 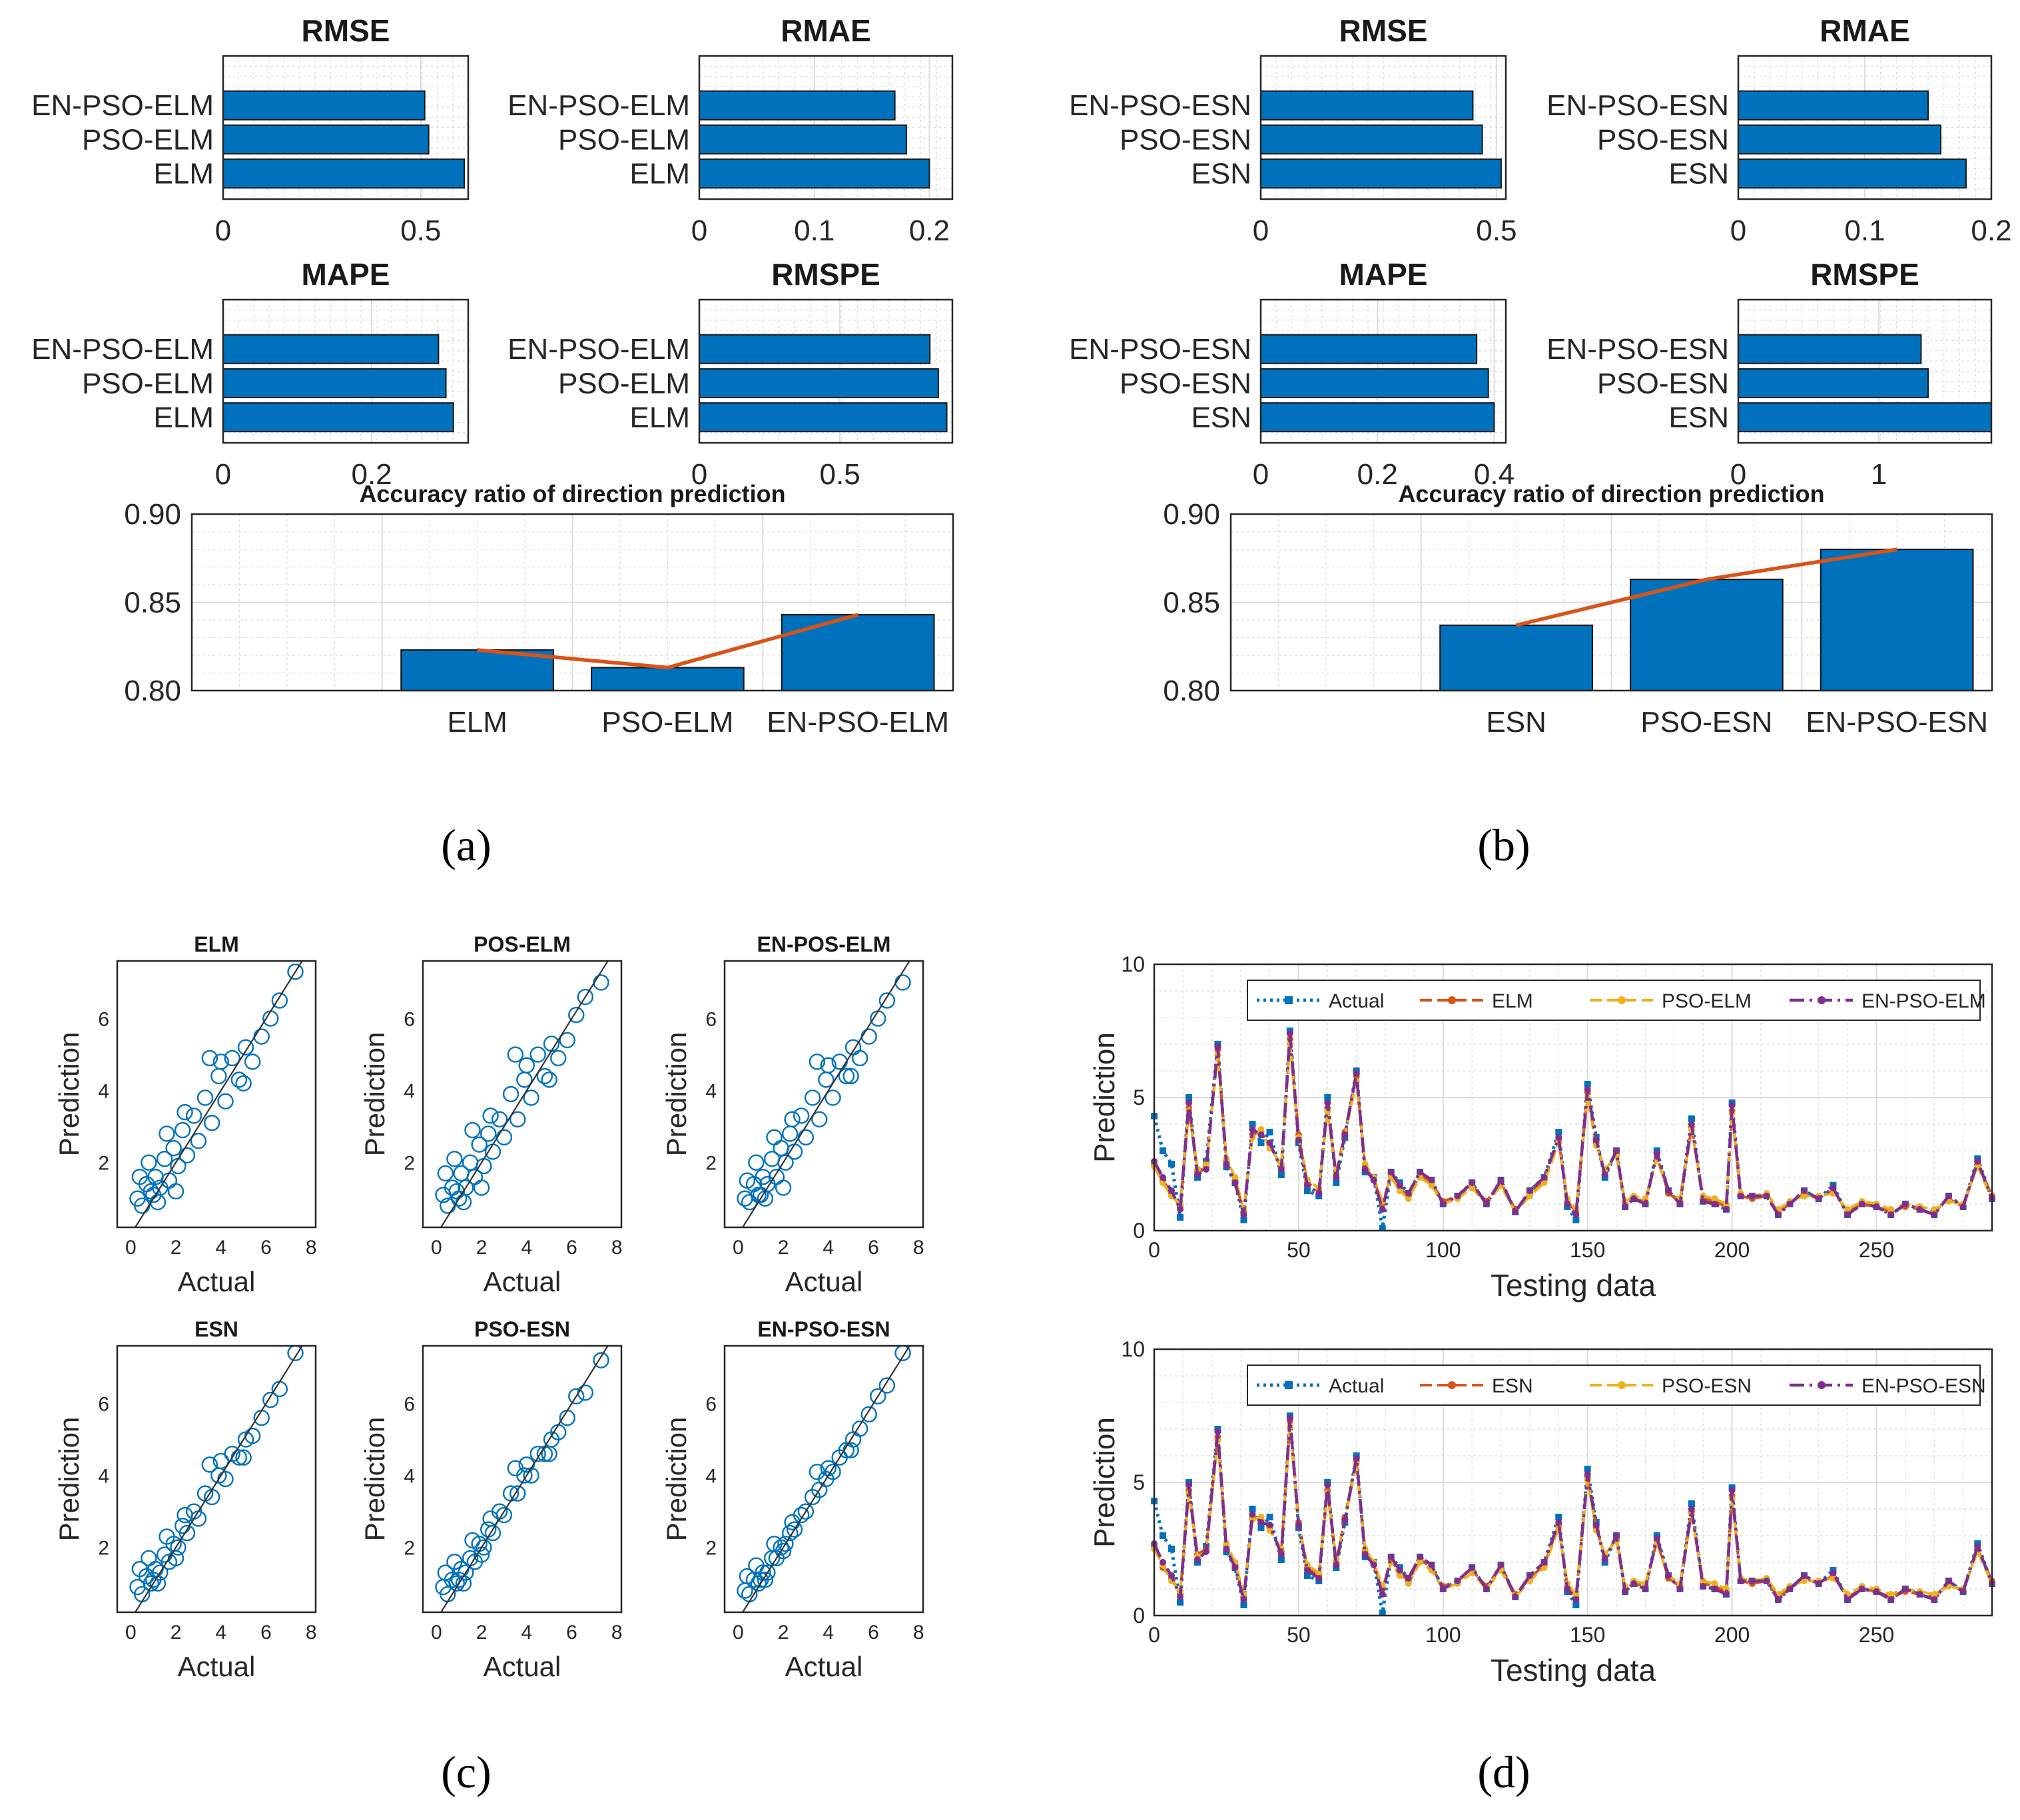 I want to click on scatter-points, so click(x=216, y=1094).